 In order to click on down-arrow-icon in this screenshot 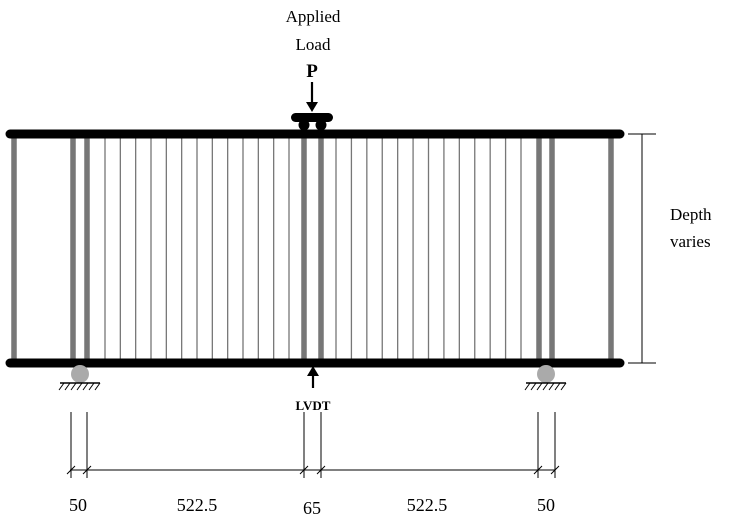, I will do `click(312, 97)`.